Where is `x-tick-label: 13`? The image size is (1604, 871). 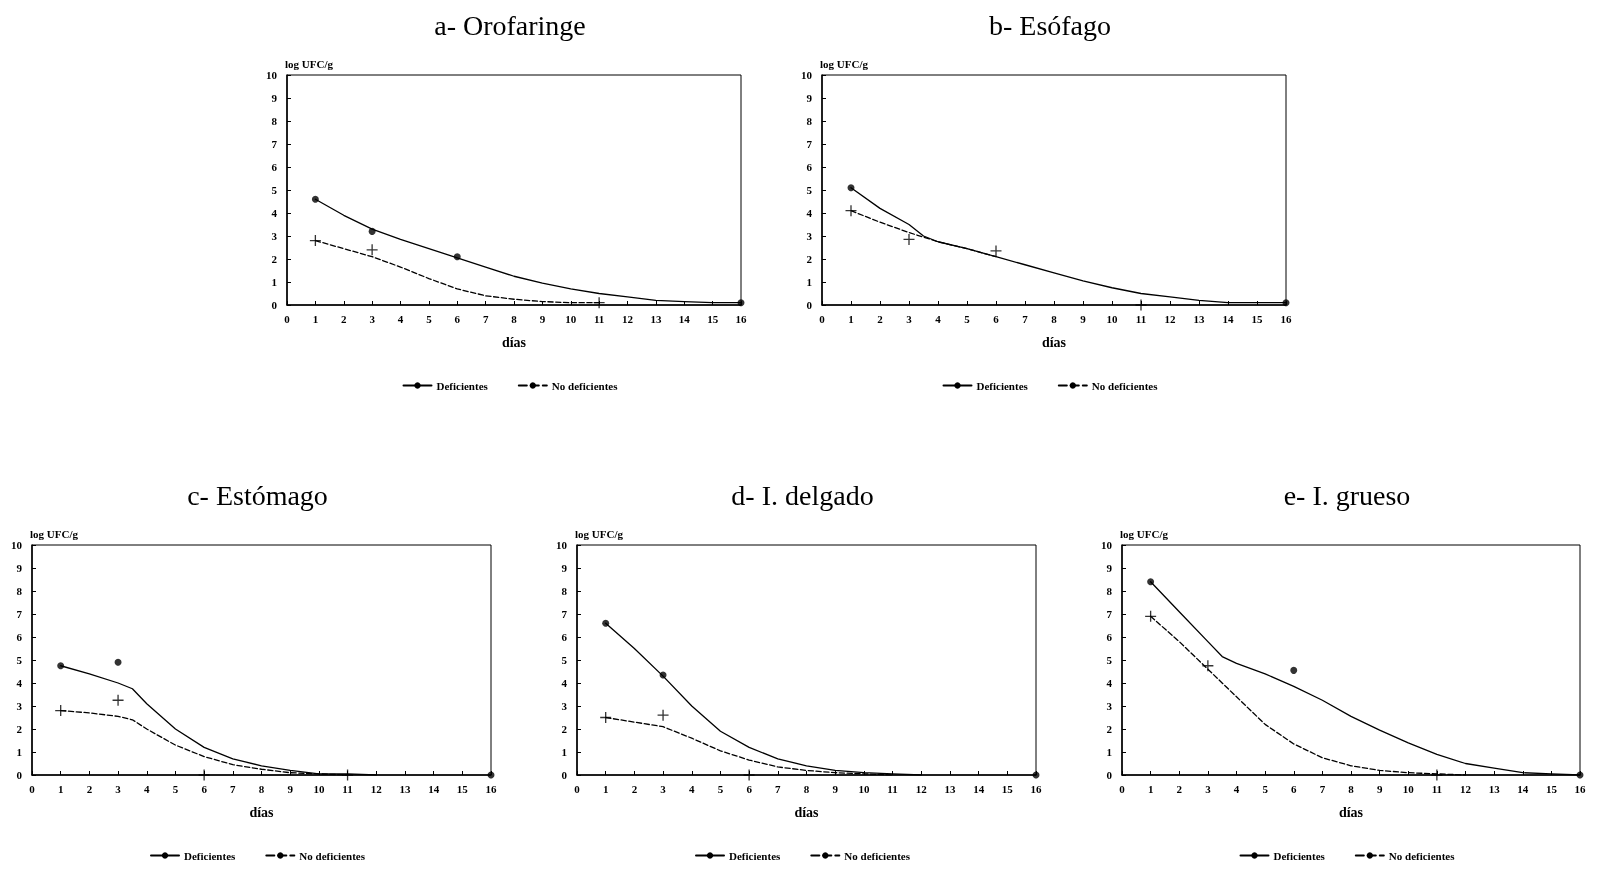
x-tick-label: 13 is located at coordinates (950, 788).